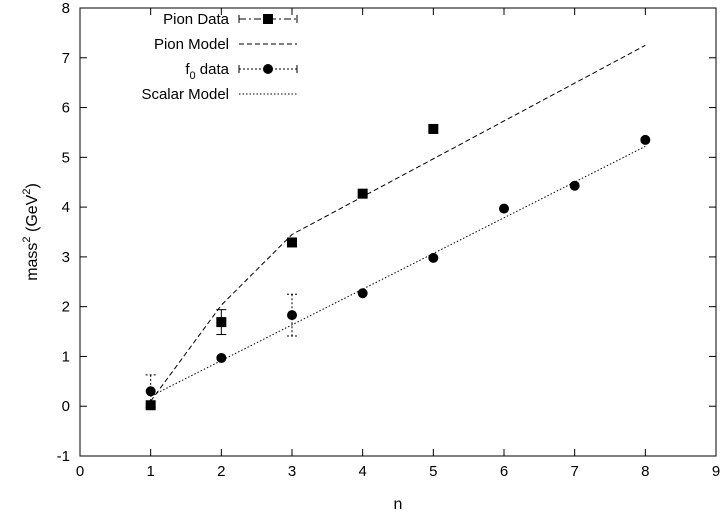 The width and height of the screenshot is (720, 517). What do you see at coordinates (66, 8) in the screenshot?
I see `y-tick-label: 8` at bounding box center [66, 8].